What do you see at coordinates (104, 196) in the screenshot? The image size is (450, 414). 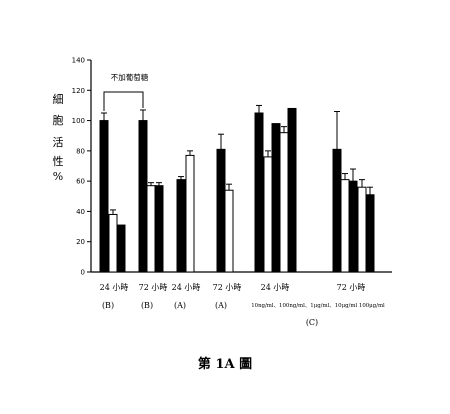 I see `bar-g0-b0` at bounding box center [104, 196].